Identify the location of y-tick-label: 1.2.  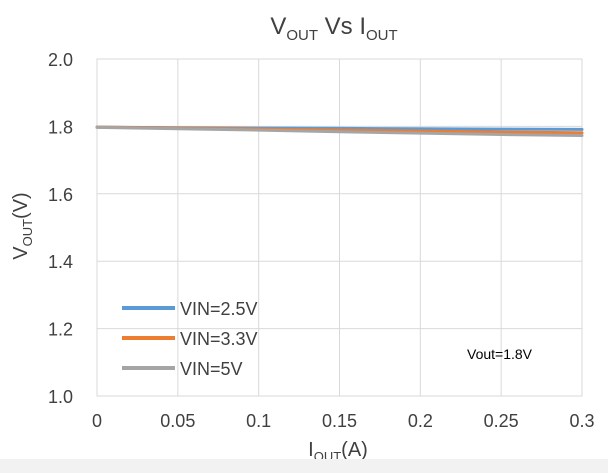
(60, 330).